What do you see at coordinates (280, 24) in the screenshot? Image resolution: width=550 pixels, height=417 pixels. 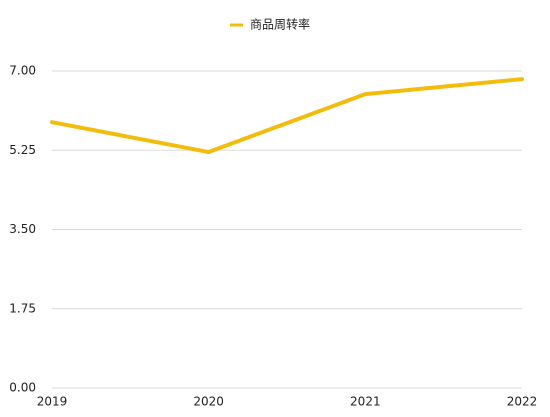 I see `legend-label: 商品周转率` at bounding box center [280, 24].